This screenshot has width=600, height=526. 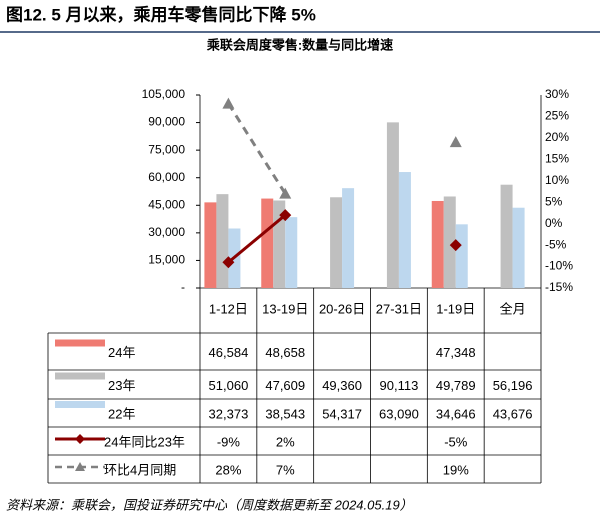 What do you see at coordinates (285, 308) in the screenshot?
I see `x-tick-label: 13-19日` at bounding box center [285, 308].